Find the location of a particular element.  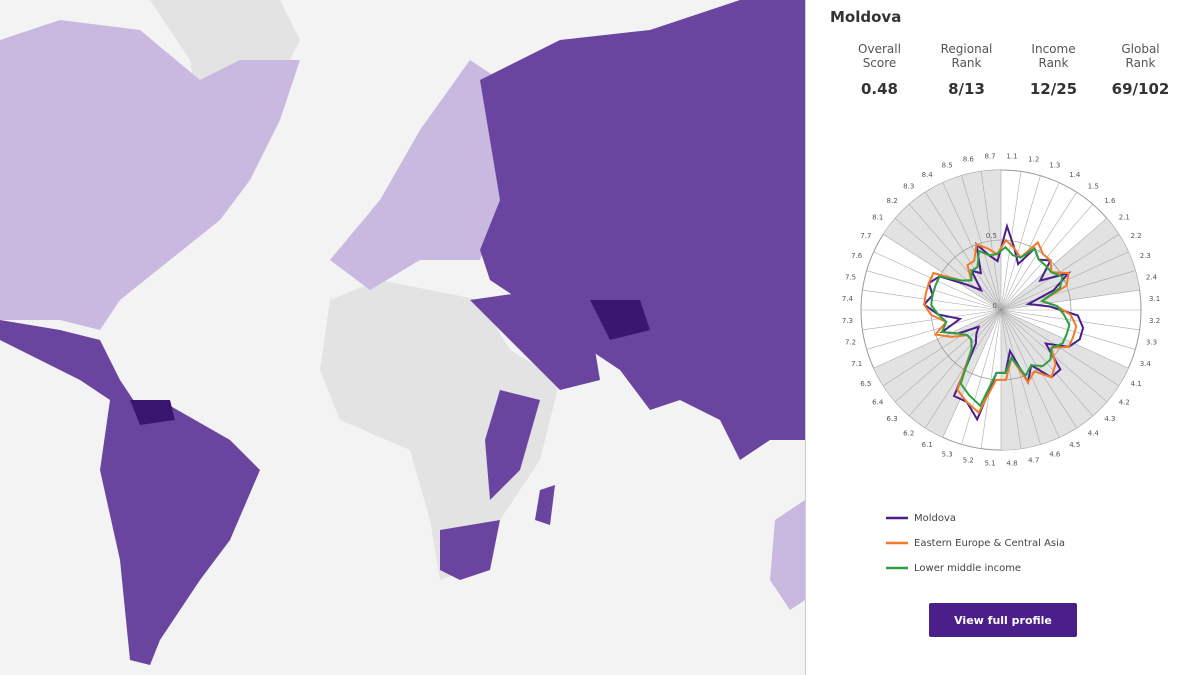

axis-label: 3.2 is located at coordinates (1154, 321).